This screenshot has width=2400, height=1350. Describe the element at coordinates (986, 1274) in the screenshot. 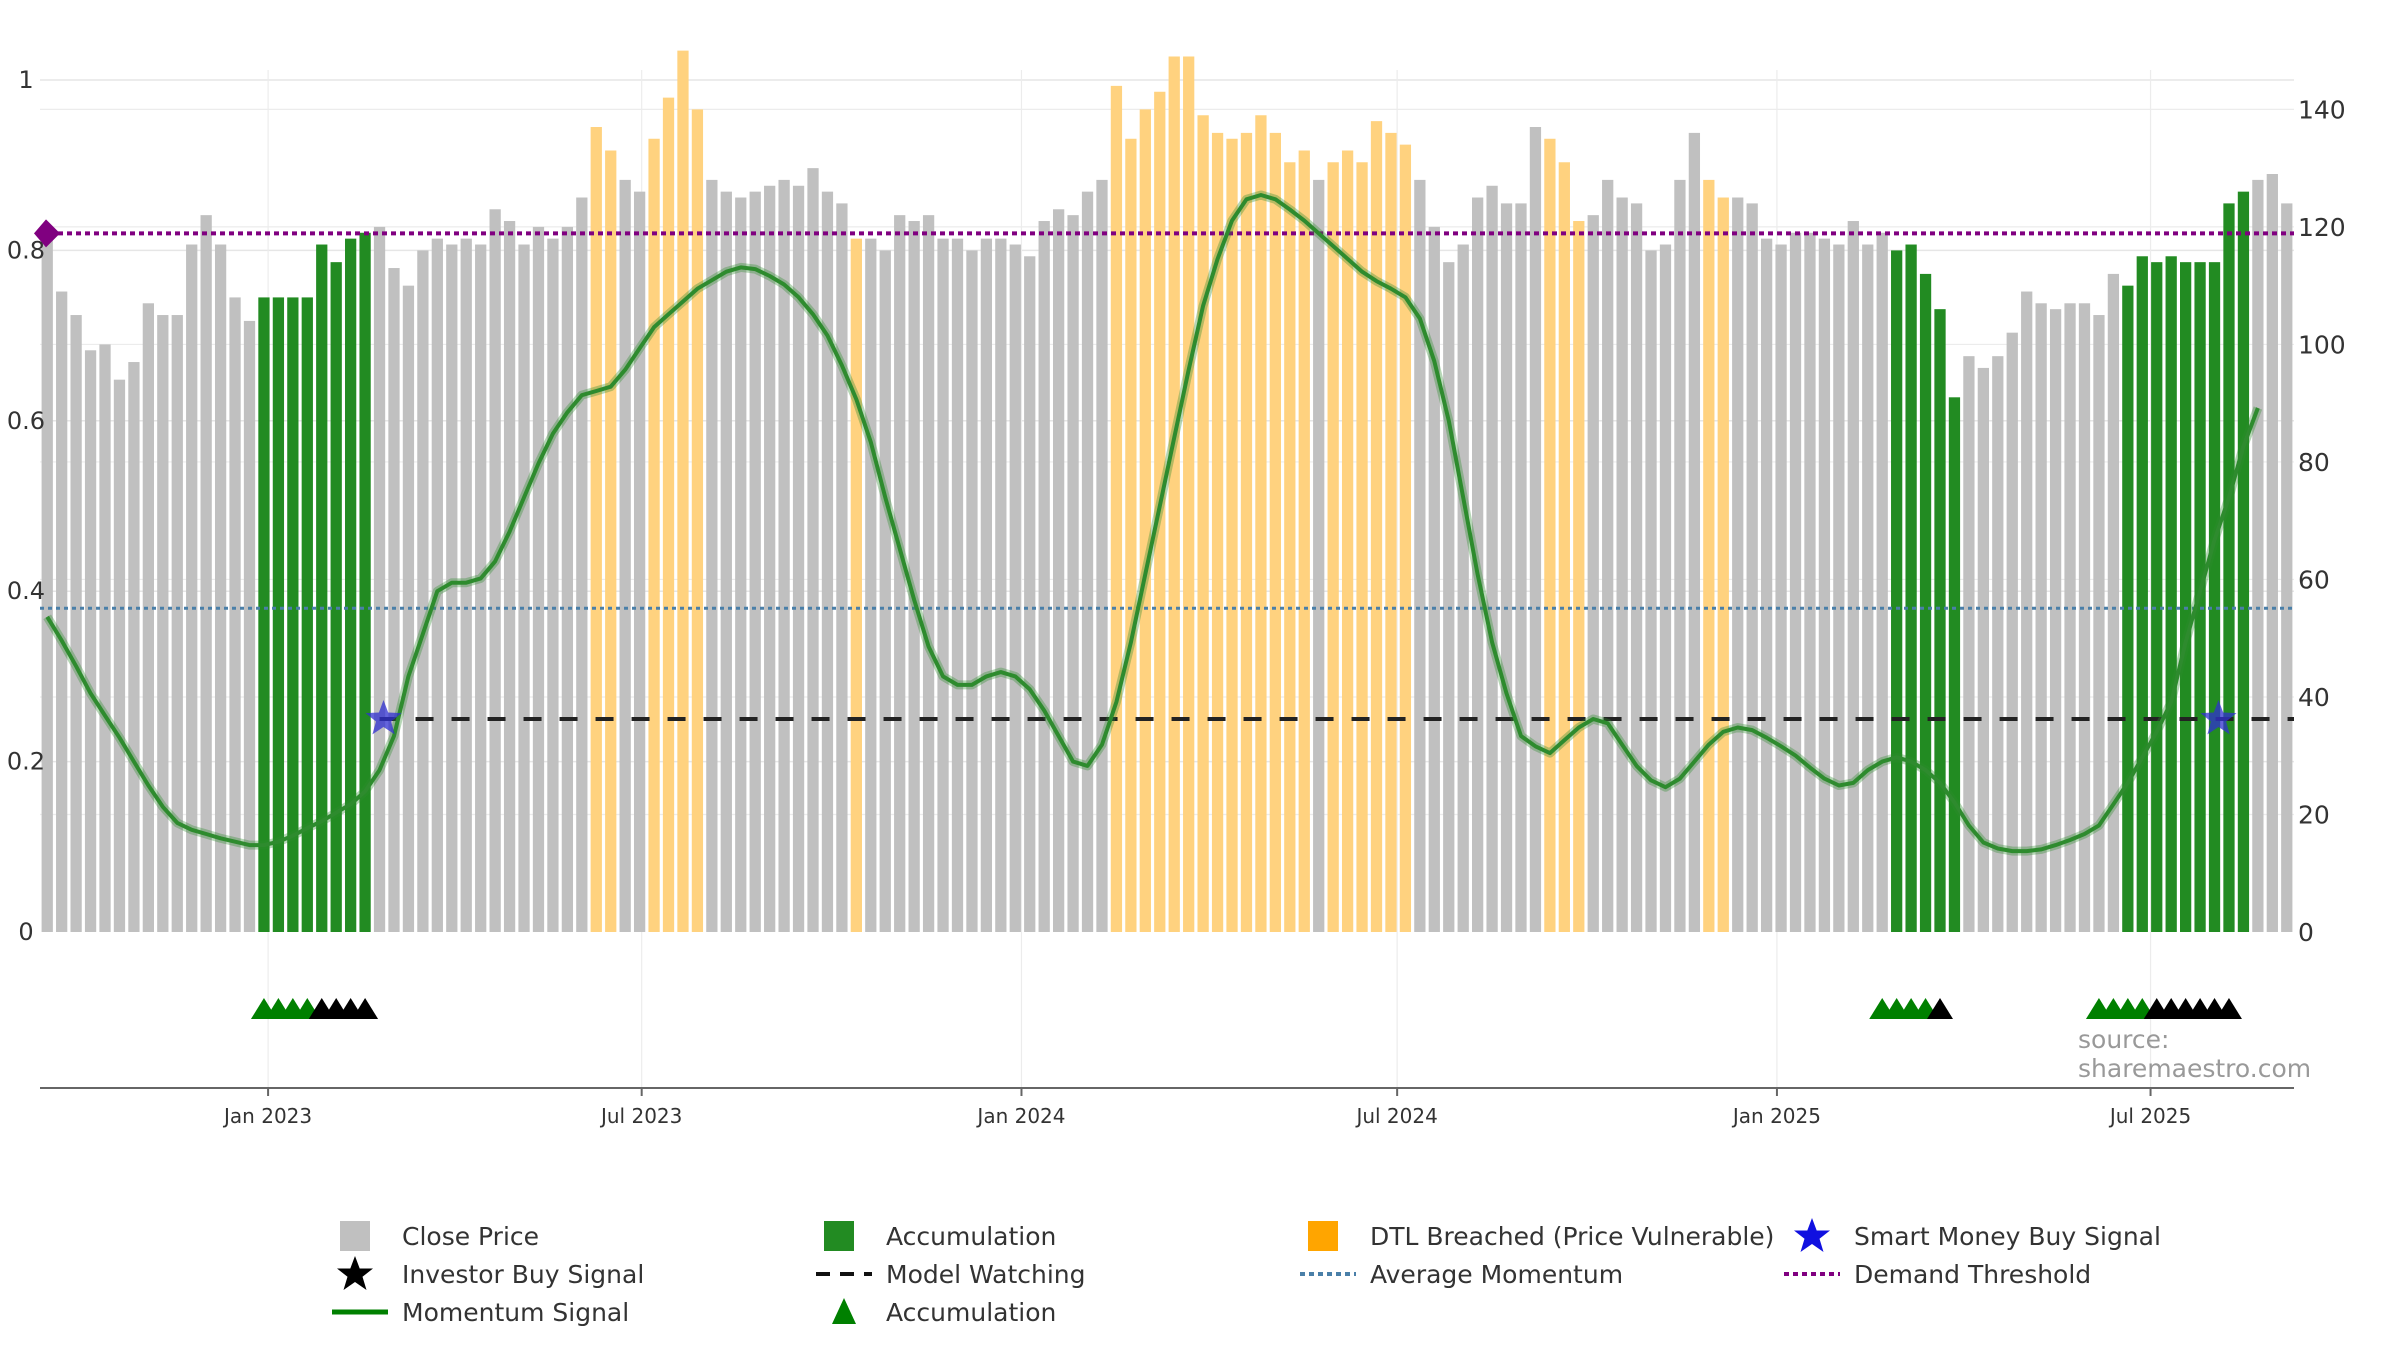

I see `legend-label: Model Watching` at that location.